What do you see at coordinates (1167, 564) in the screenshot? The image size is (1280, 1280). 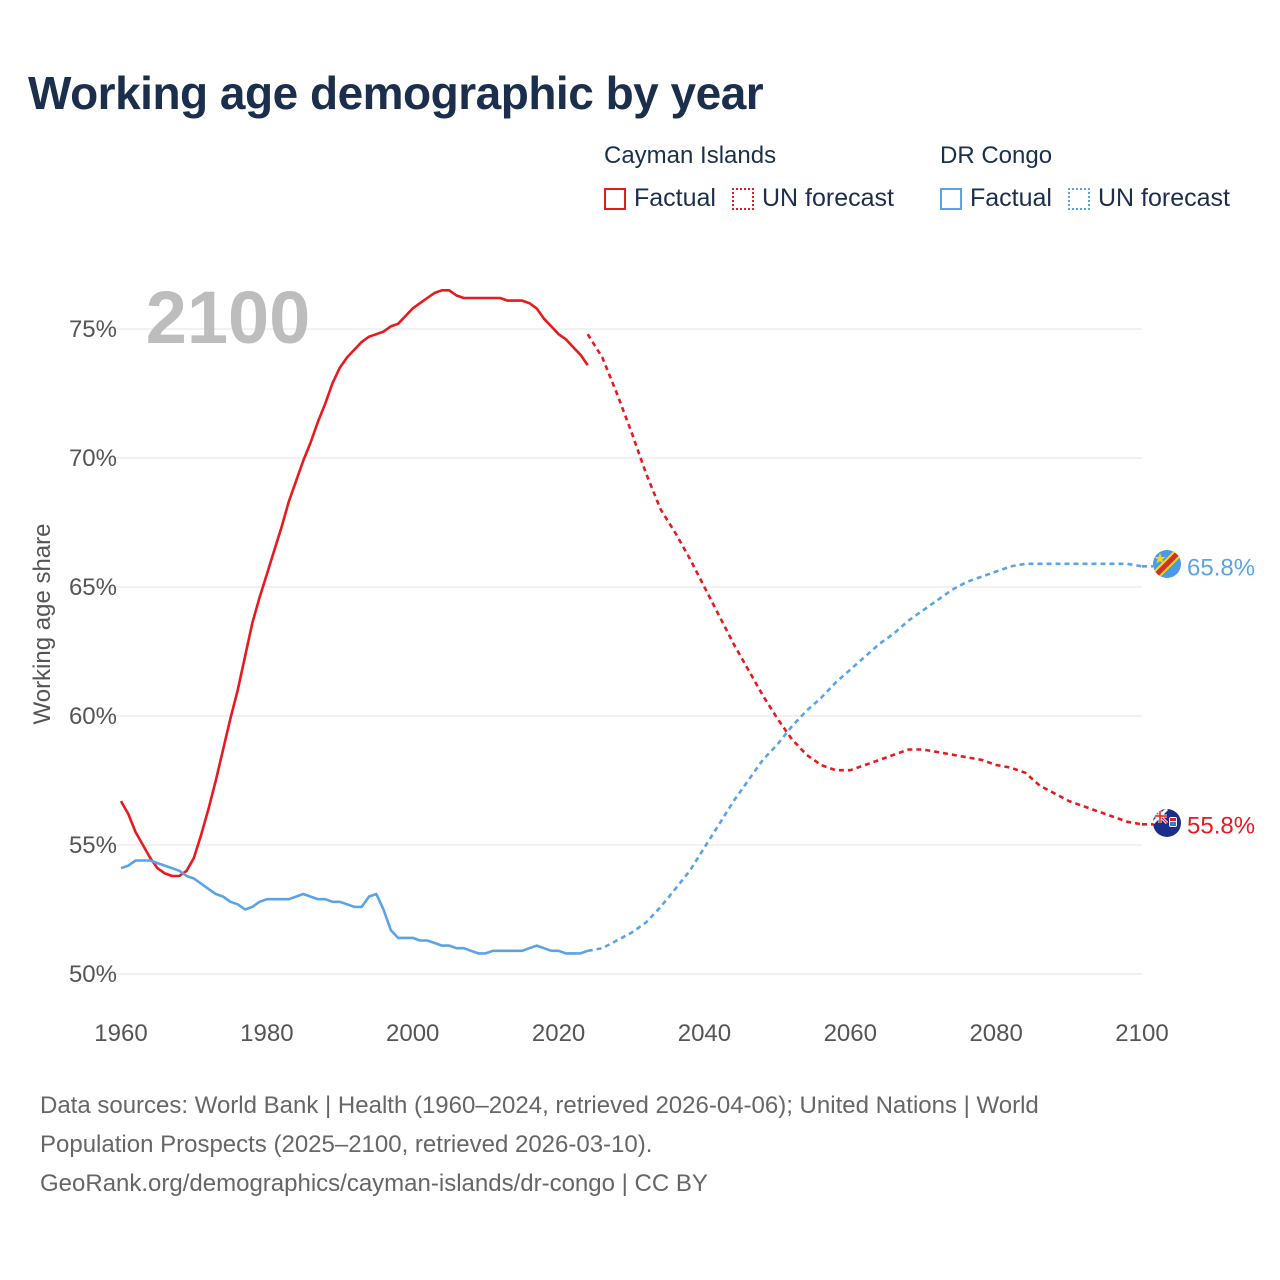 I see `dr-congo-flag-icon` at bounding box center [1167, 564].